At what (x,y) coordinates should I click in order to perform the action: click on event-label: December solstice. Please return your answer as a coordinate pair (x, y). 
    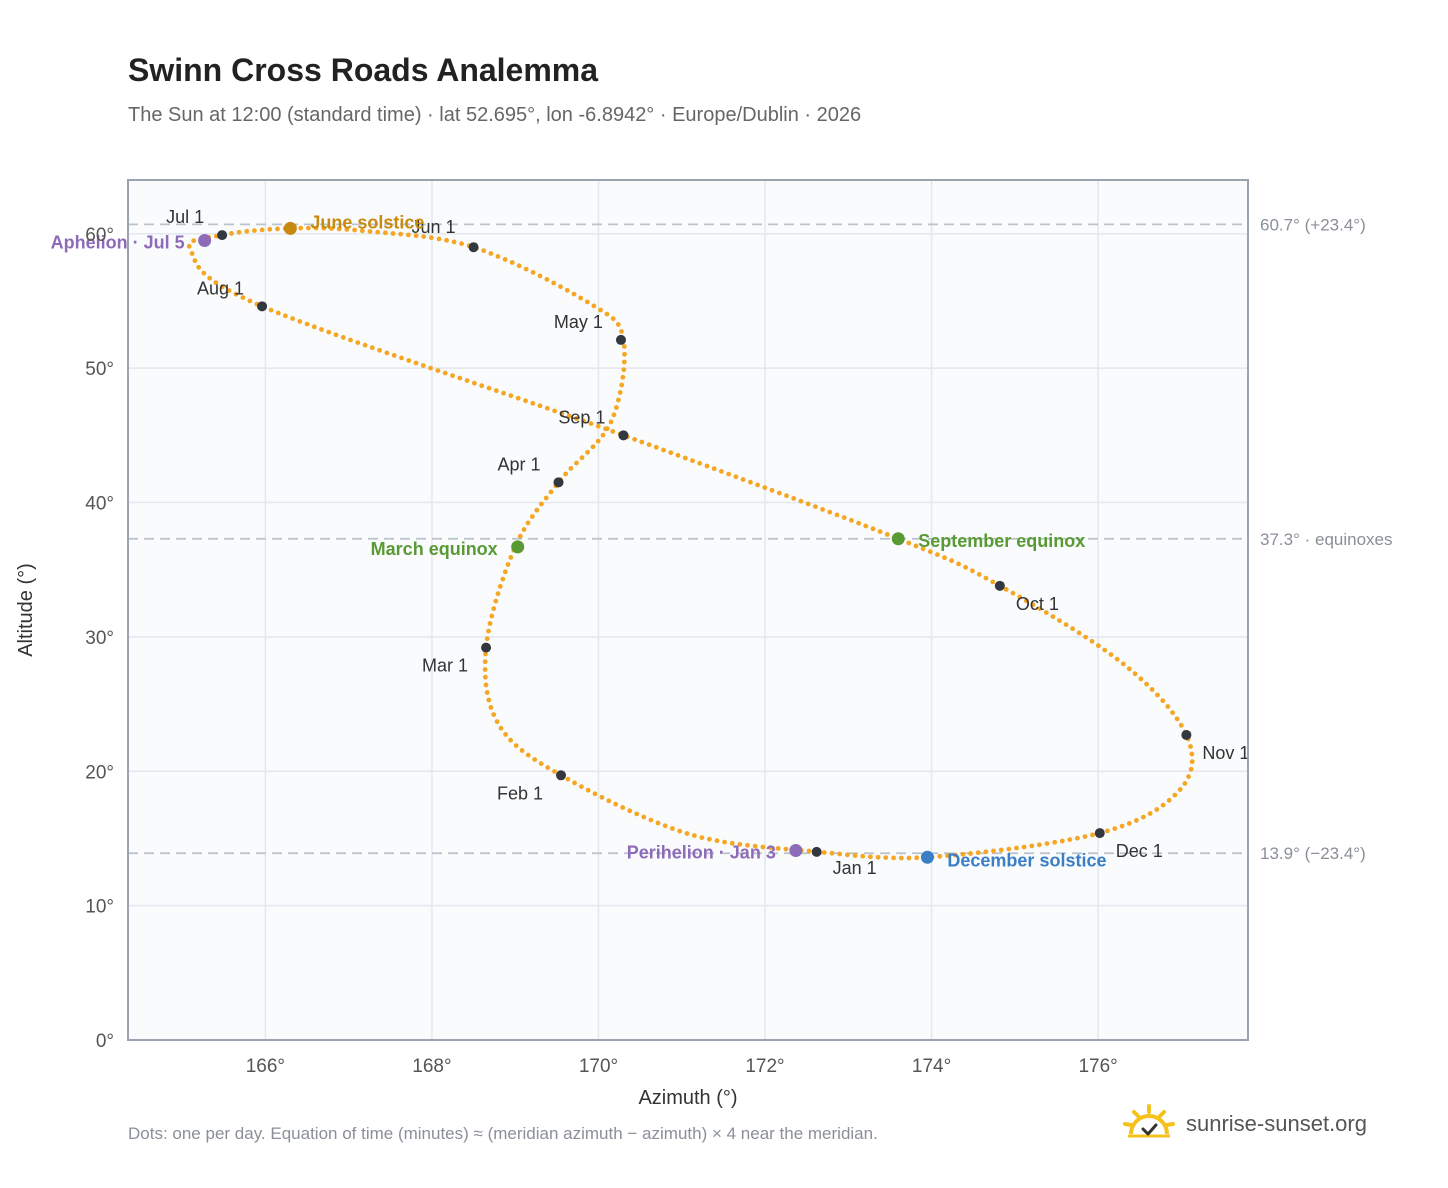
    Looking at the image, I should click on (1026, 860).